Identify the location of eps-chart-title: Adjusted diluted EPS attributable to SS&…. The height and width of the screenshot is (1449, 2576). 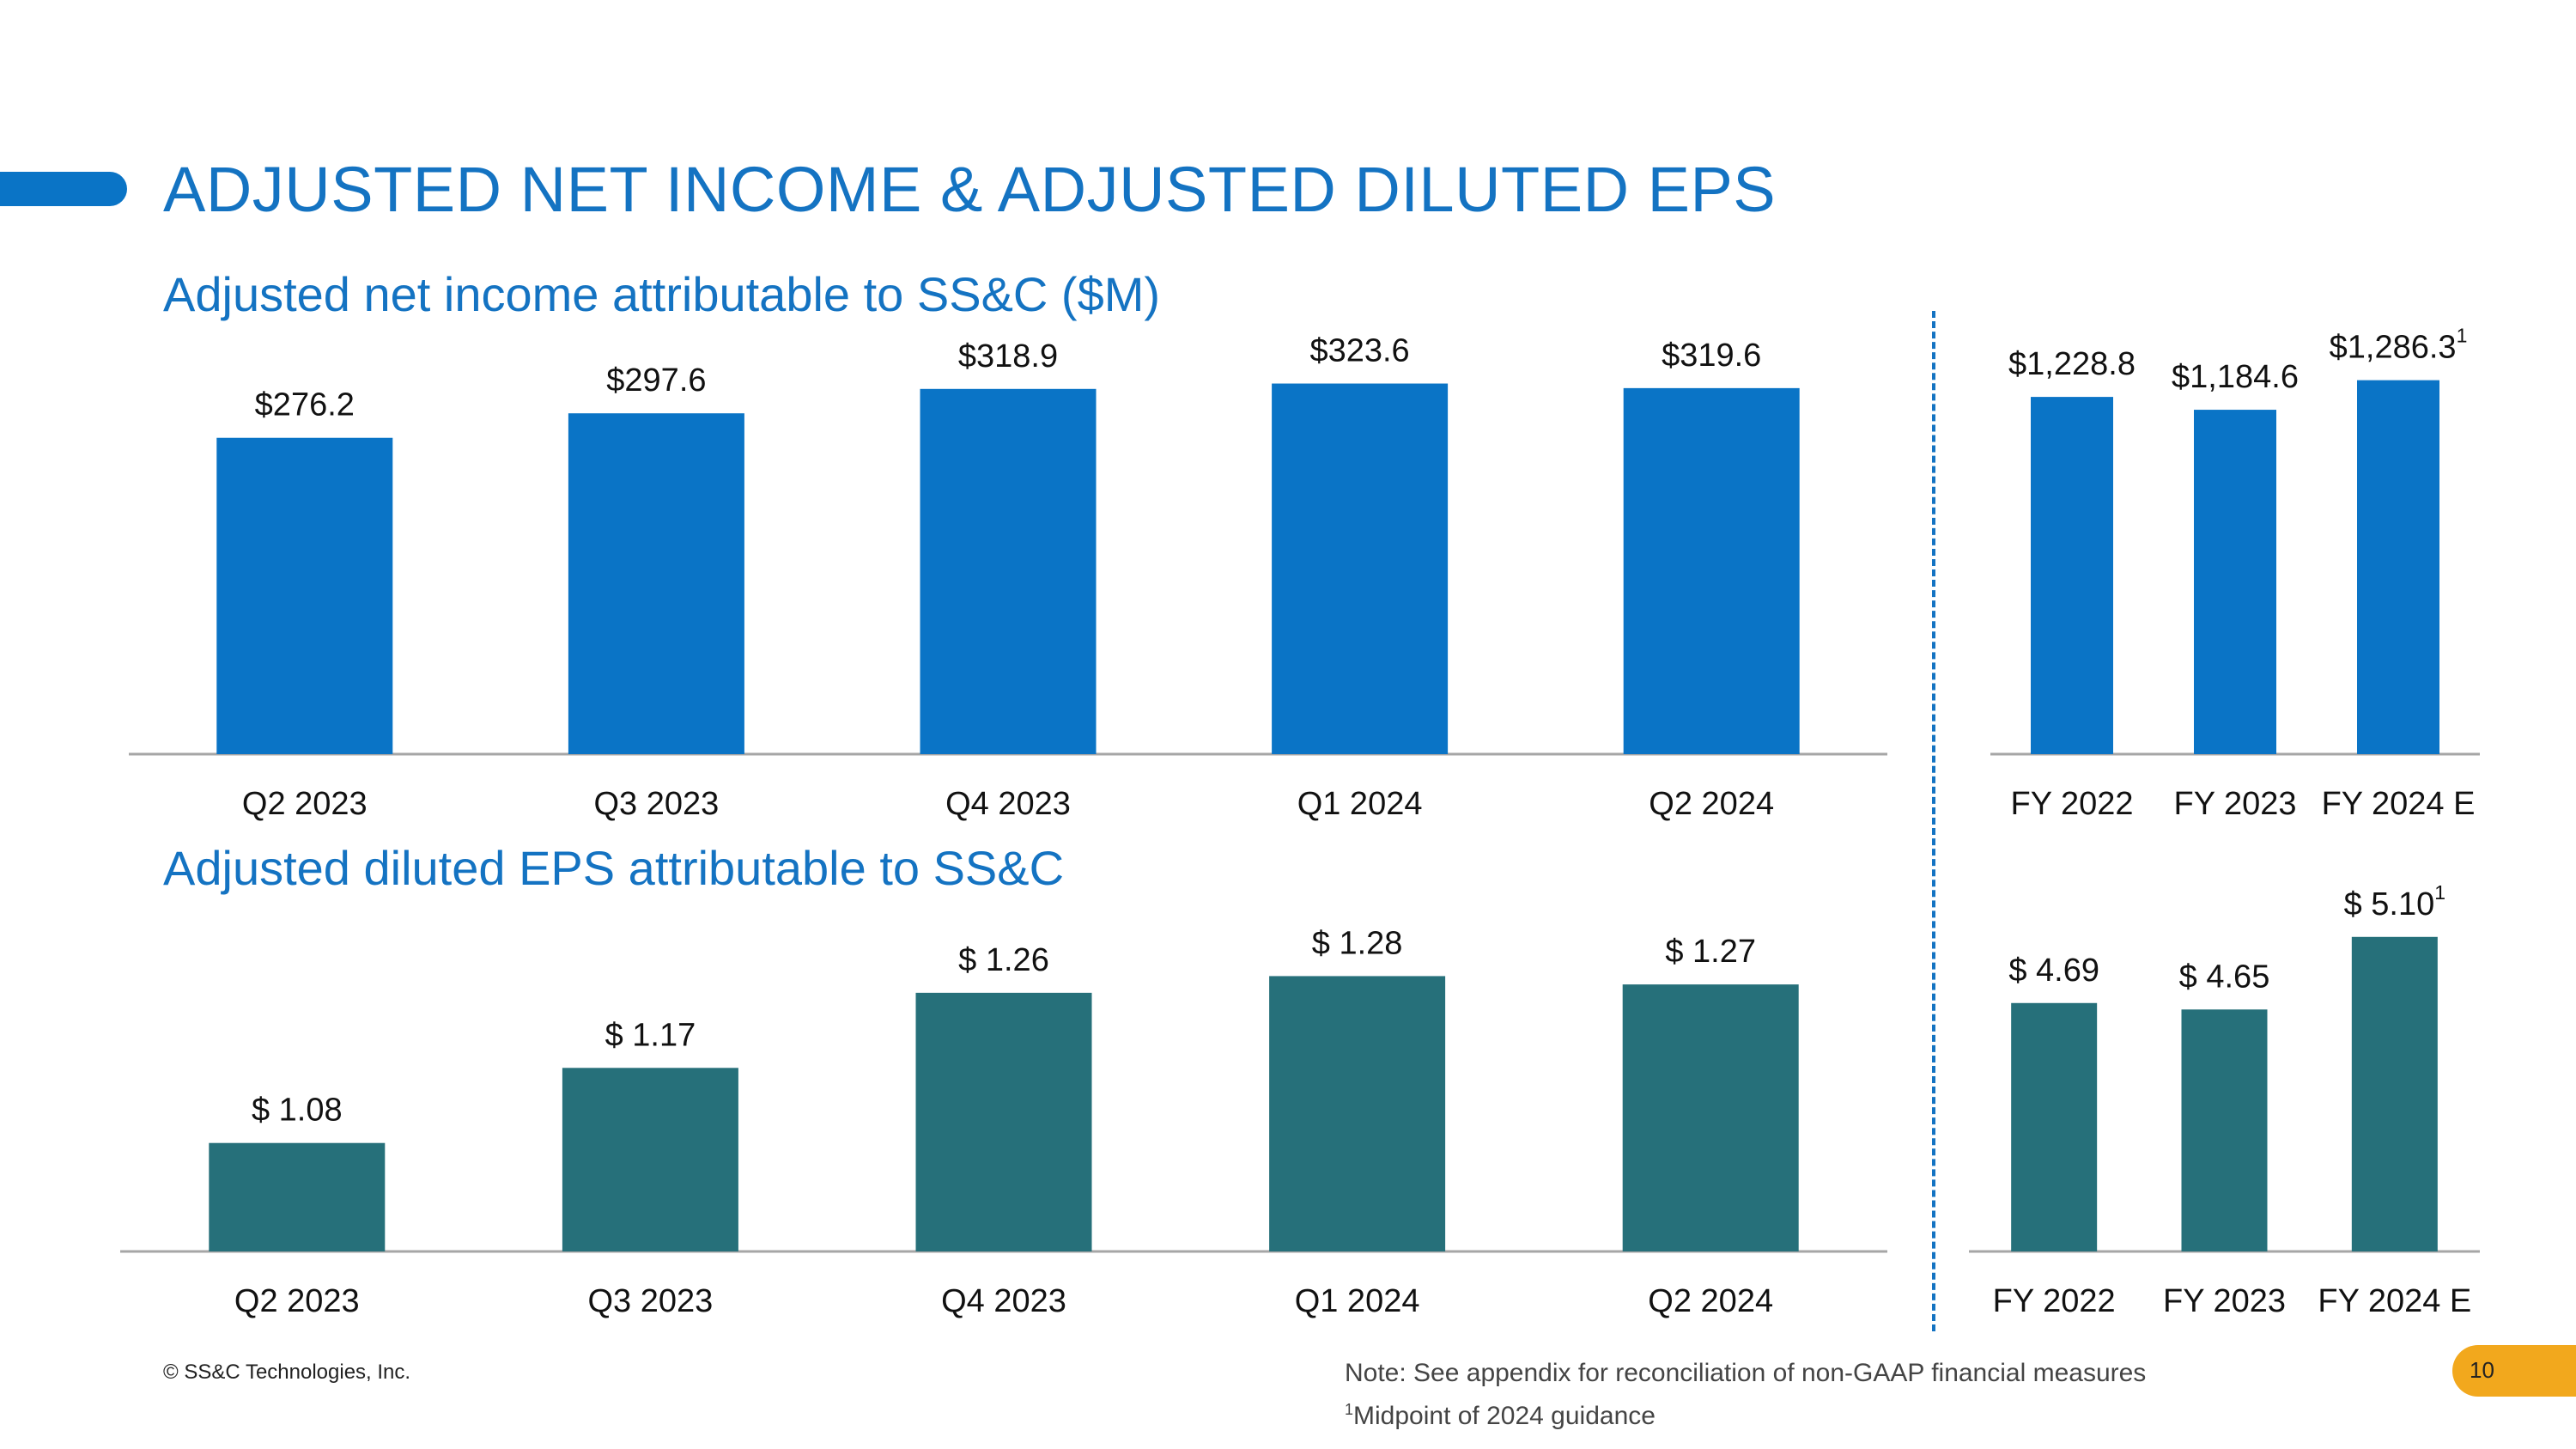
(614, 868).